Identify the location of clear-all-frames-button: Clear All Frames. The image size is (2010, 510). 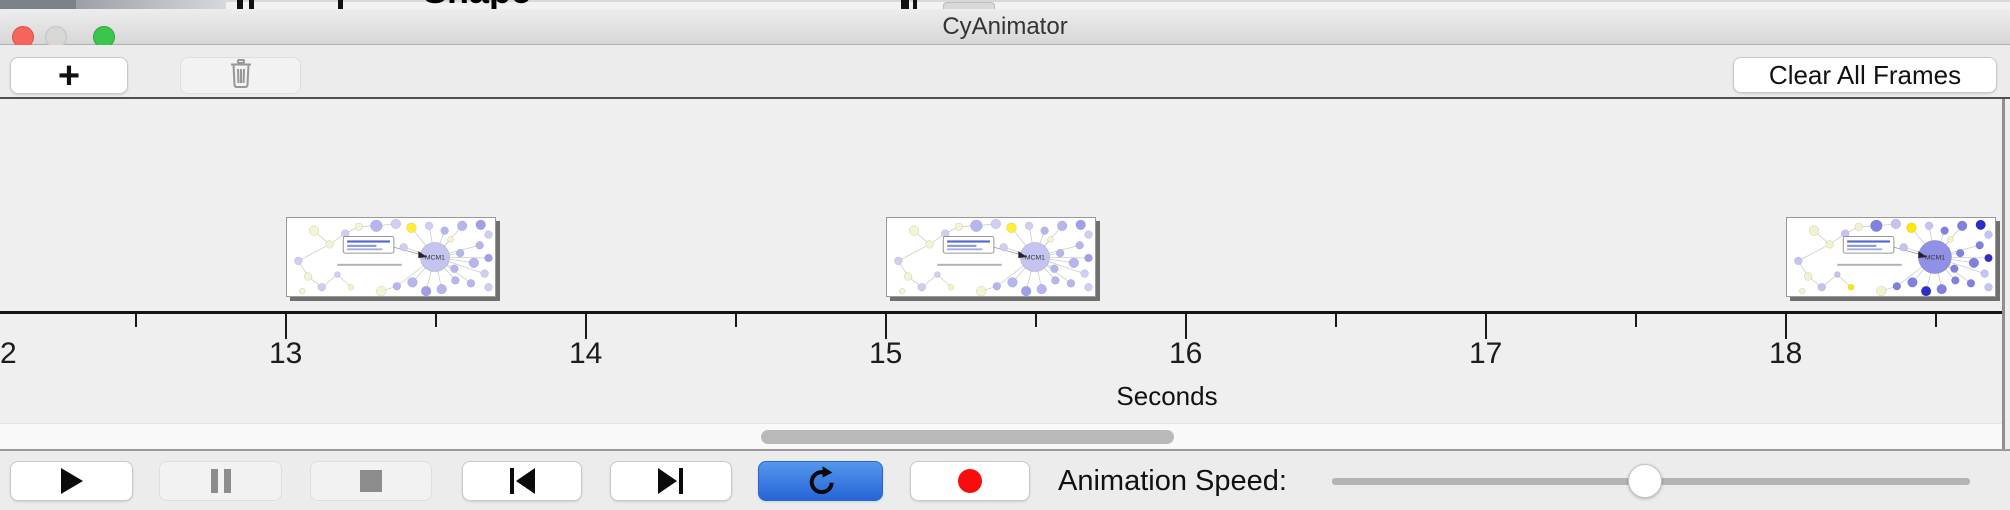
(1865, 75).